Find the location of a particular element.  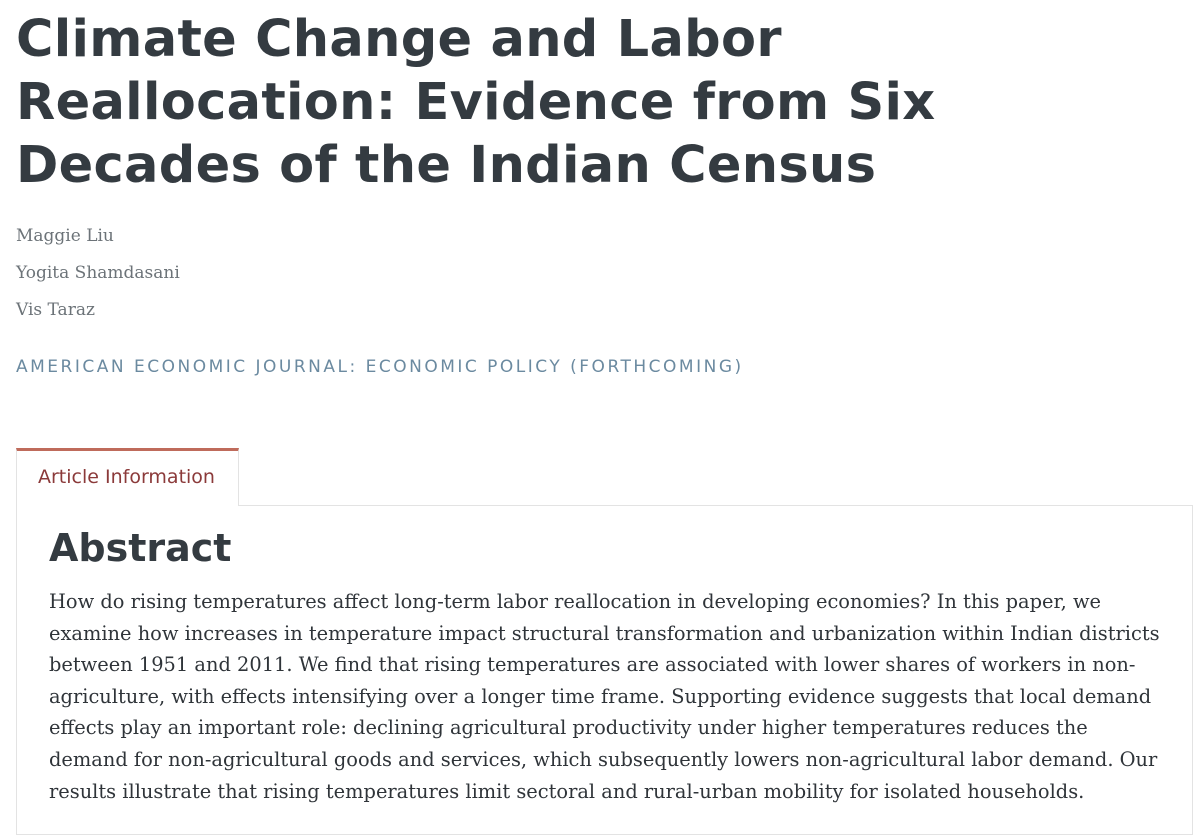

tab-article-information: Article Information is located at coordinates (127, 477).